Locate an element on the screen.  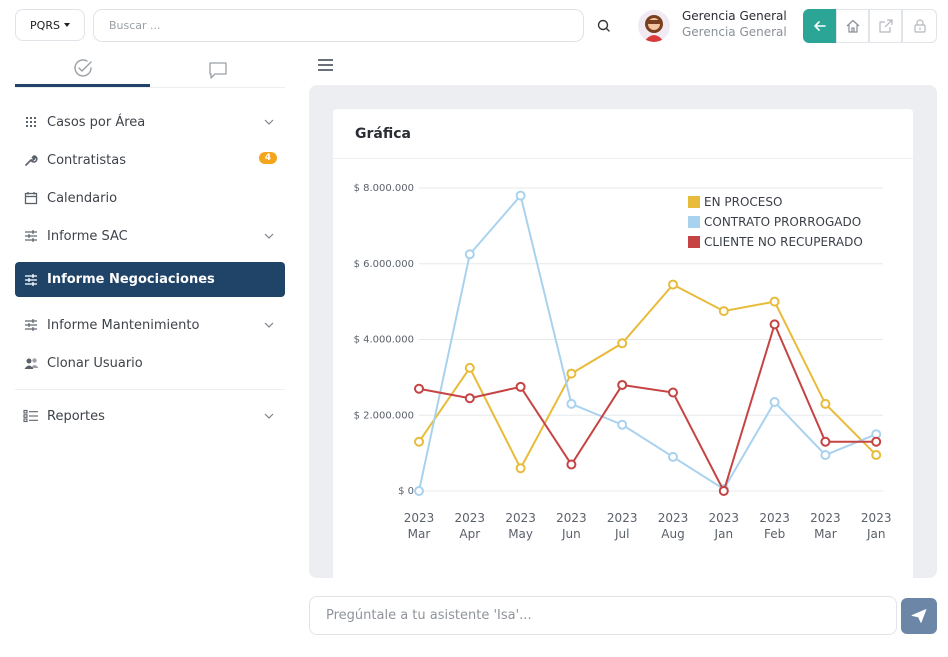
external-link-icon is located at coordinates (885, 26).